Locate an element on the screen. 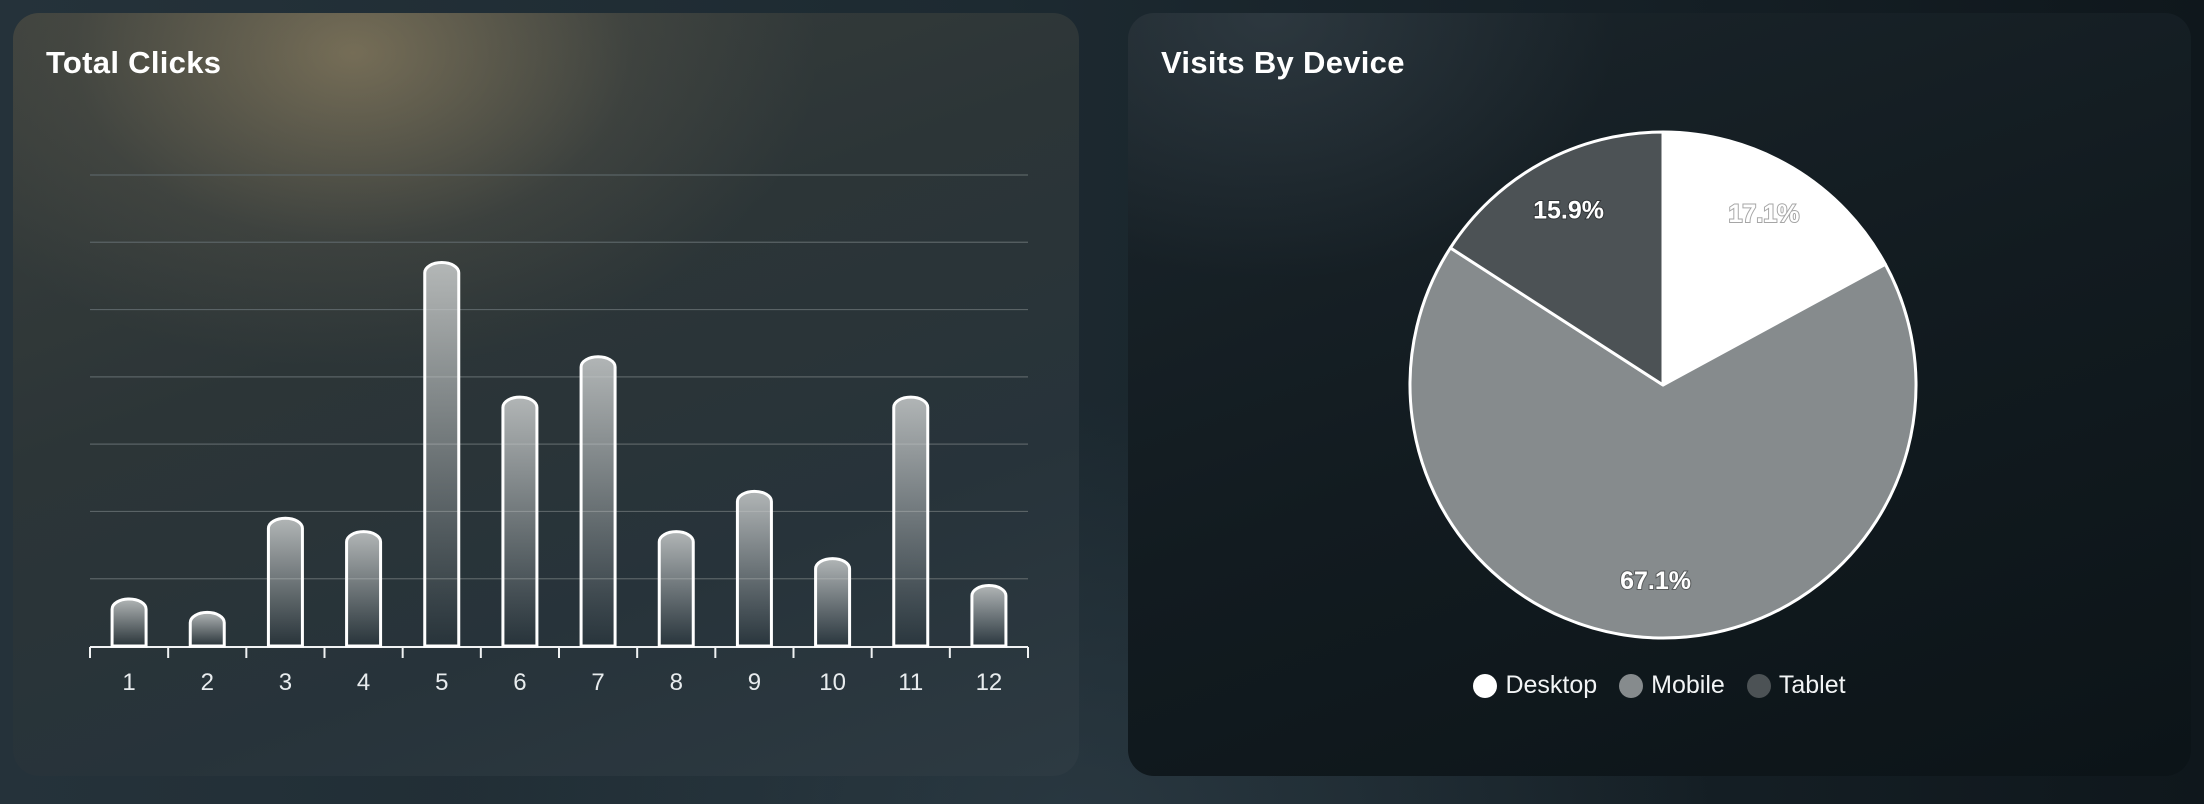  legend-swatch-desktop is located at coordinates (1485, 685).